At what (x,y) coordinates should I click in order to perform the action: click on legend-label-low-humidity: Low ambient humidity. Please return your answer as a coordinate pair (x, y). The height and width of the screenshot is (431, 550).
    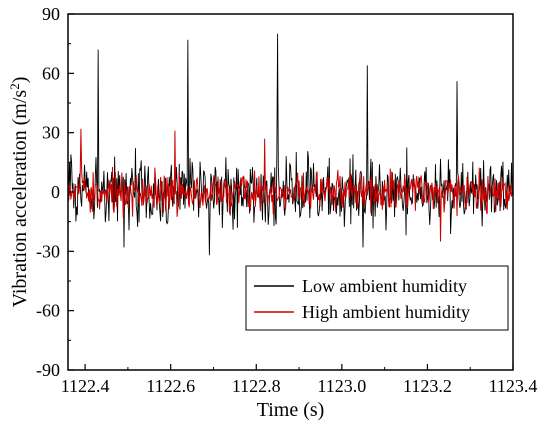
    Looking at the image, I should click on (384, 286).